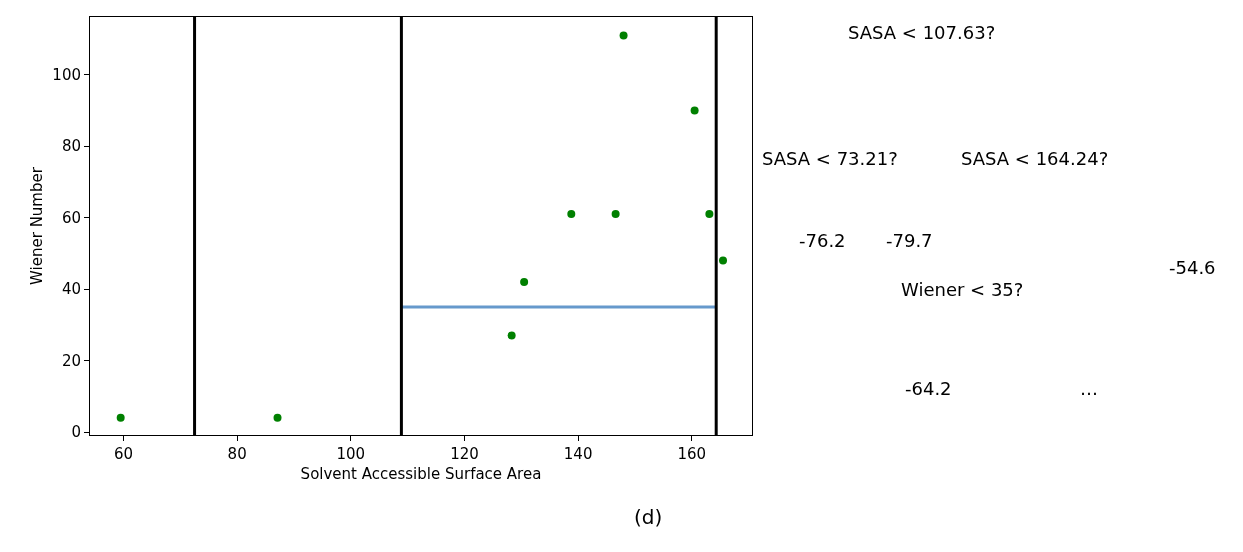 The height and width of the screenshot is (552, 1243). Describe the element at coordinates (830, 158) in the screenshot. I see `text: SASA < 73.21?` at that location.